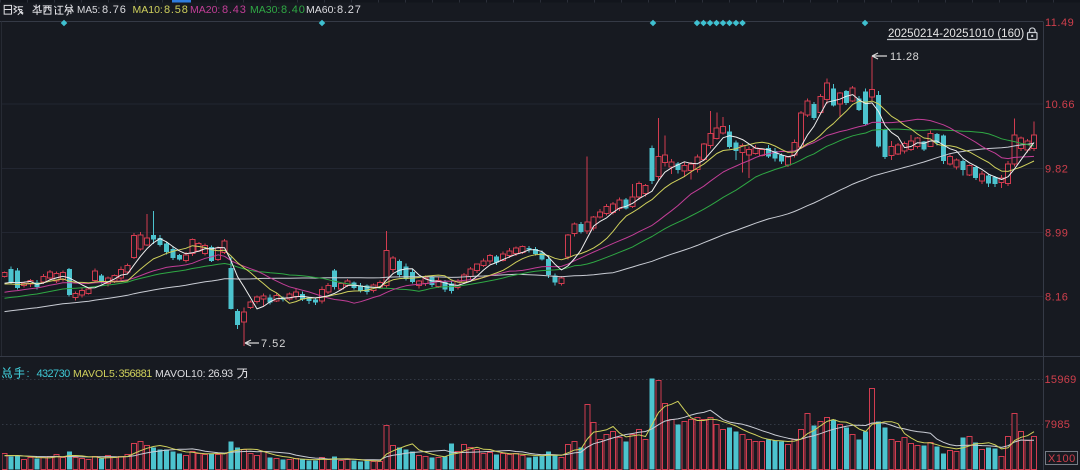 The height and width of the screenshot is (470, 1080). I want to click on svg-text: 8.43, so click(234, 10).